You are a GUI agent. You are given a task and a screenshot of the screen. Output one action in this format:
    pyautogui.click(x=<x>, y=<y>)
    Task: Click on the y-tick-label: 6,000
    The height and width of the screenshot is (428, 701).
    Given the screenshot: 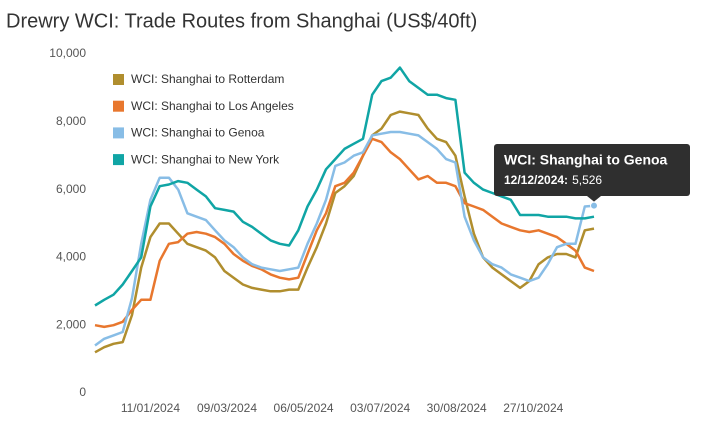 What is the action you would take?
    pyautogui.click(x=71, y=189)
    